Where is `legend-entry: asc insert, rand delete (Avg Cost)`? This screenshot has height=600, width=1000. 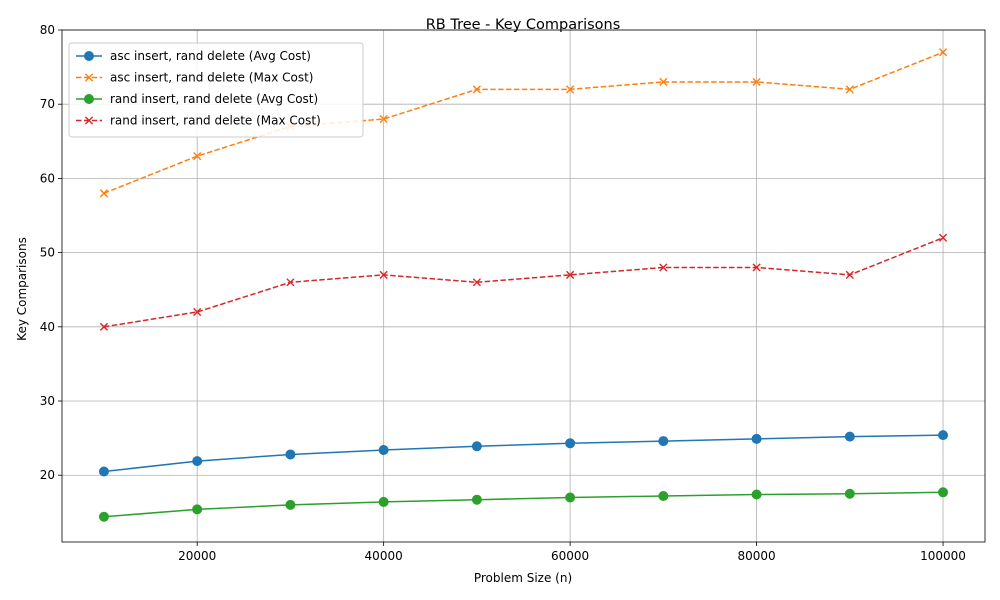
legend-entry: asc insert, rand delete (Avg Cost) is located at coordinates (193, 56).